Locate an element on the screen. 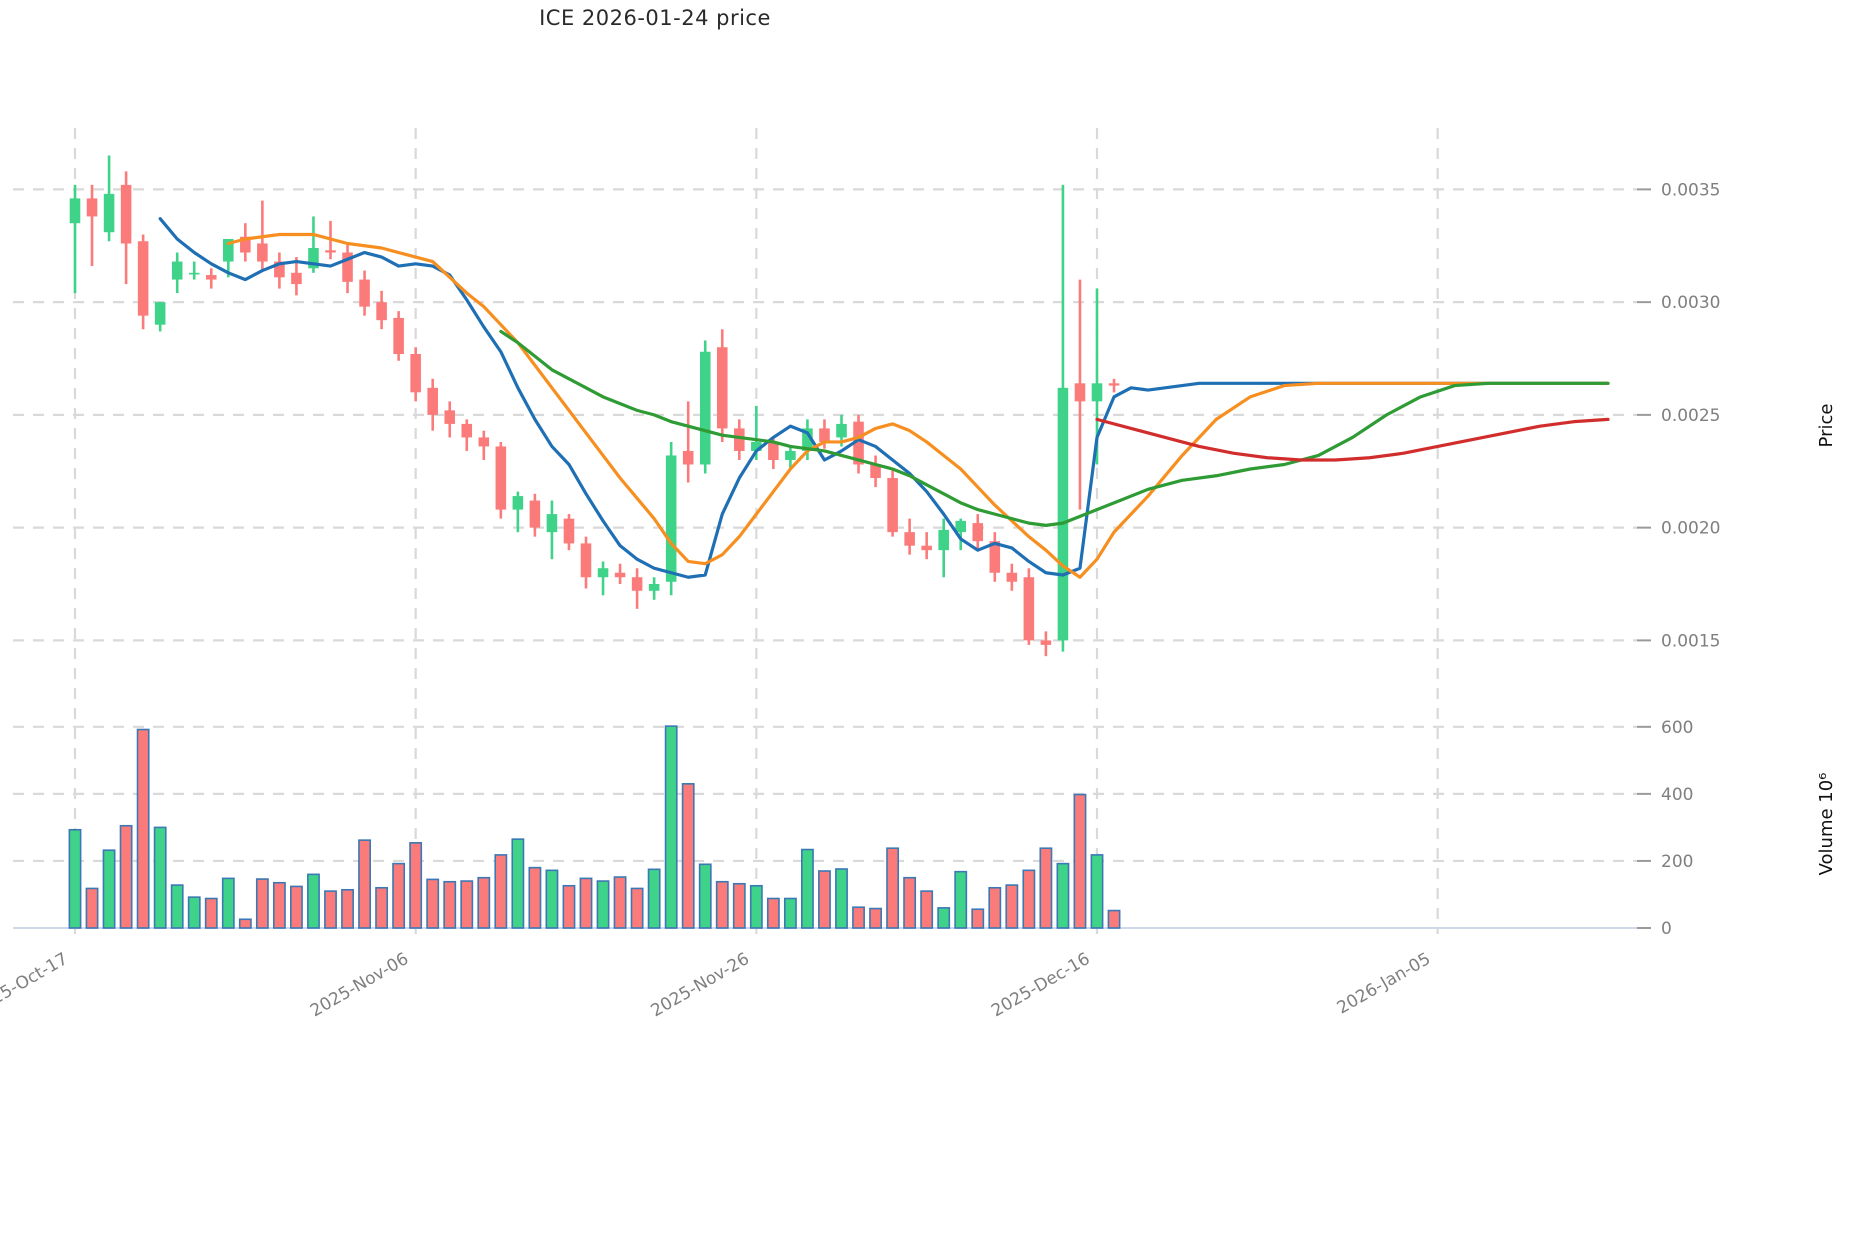 The width and height of the screenshot is (1873, 1246). price-tick-label-4: 0.0015 is located at coordinates (1690, 641).